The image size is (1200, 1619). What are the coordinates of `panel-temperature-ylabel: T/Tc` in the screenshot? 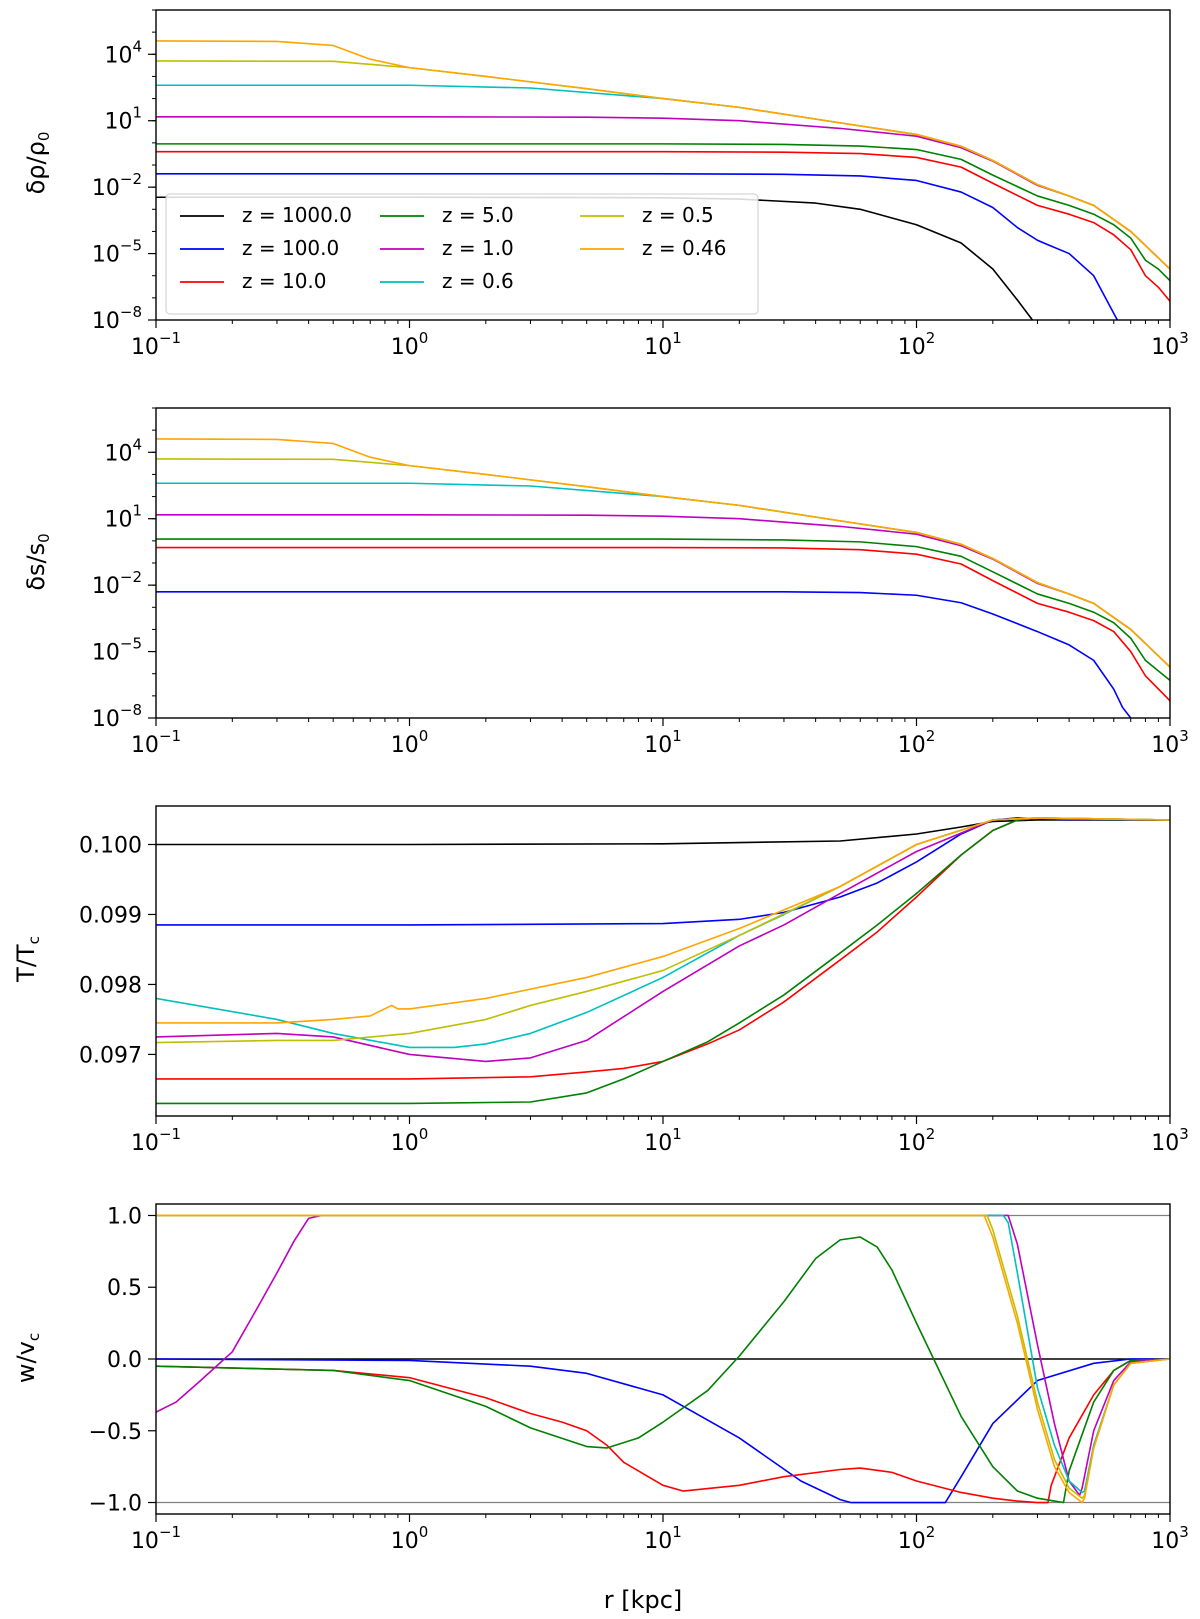 It's located at (27, 959).